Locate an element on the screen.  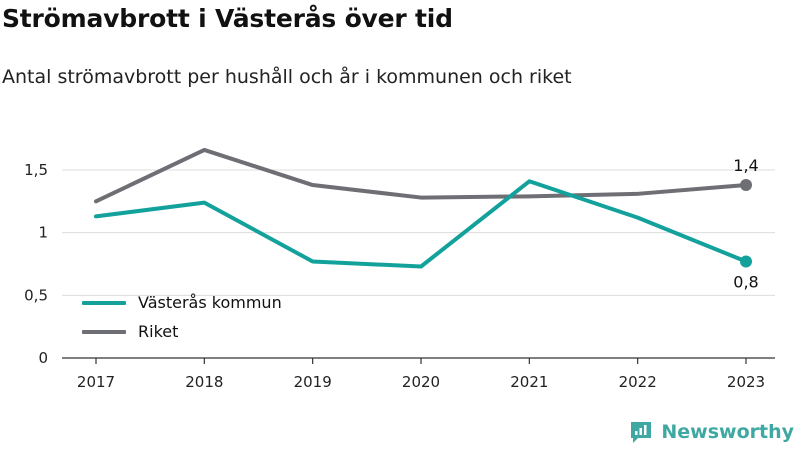
x-tick-label: 2017 is located at coordinates (96, 382).